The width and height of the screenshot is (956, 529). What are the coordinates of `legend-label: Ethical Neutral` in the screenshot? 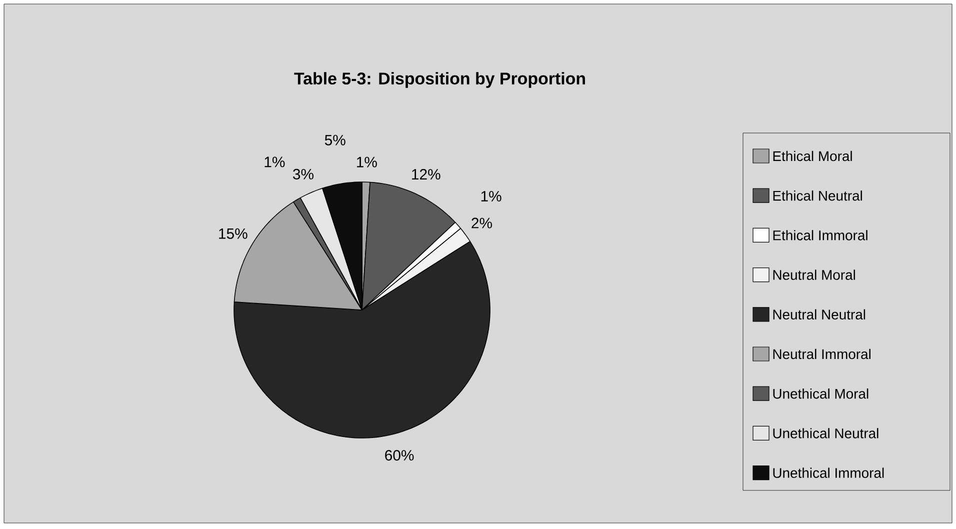 It's located at (817, 195).